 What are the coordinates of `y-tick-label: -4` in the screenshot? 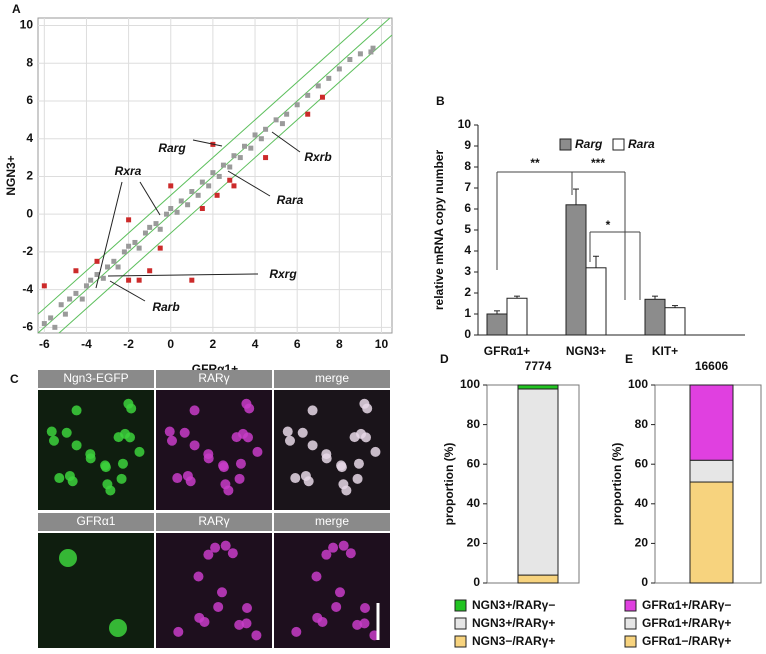 It's located at (27, 289).